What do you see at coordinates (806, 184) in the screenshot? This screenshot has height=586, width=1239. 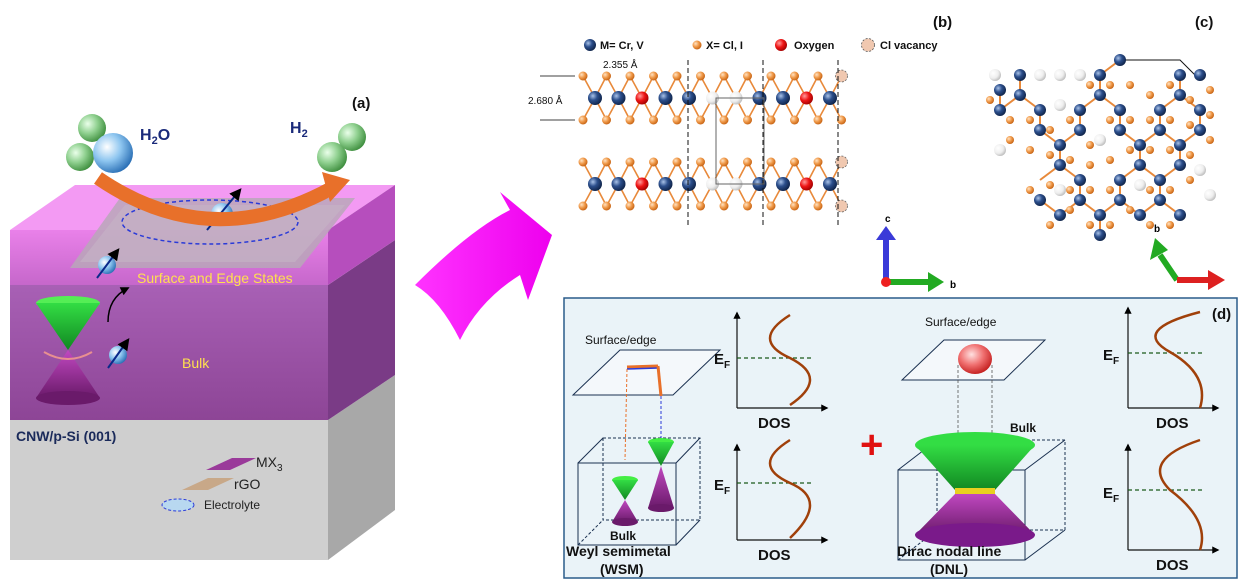 I see `oxygen-atom` at bounding box center [806, 184].